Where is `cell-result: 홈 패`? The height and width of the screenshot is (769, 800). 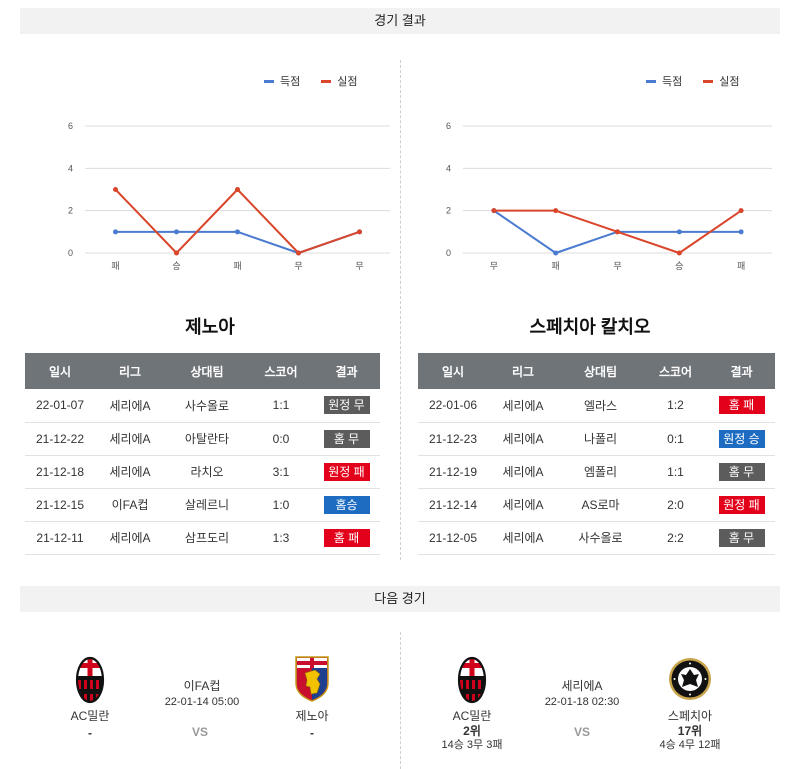
cell-result: 홈 패 is located at coordinates (741, 406).